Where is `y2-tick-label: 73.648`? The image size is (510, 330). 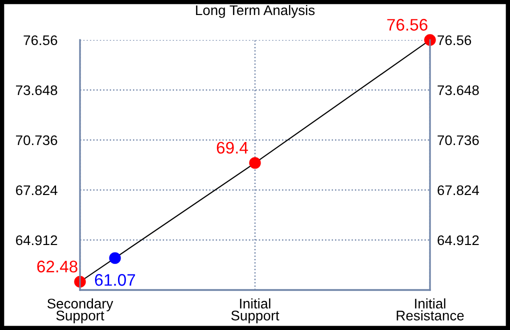
y2-tick-label: 73.648 is located at coordinates (458, 90).